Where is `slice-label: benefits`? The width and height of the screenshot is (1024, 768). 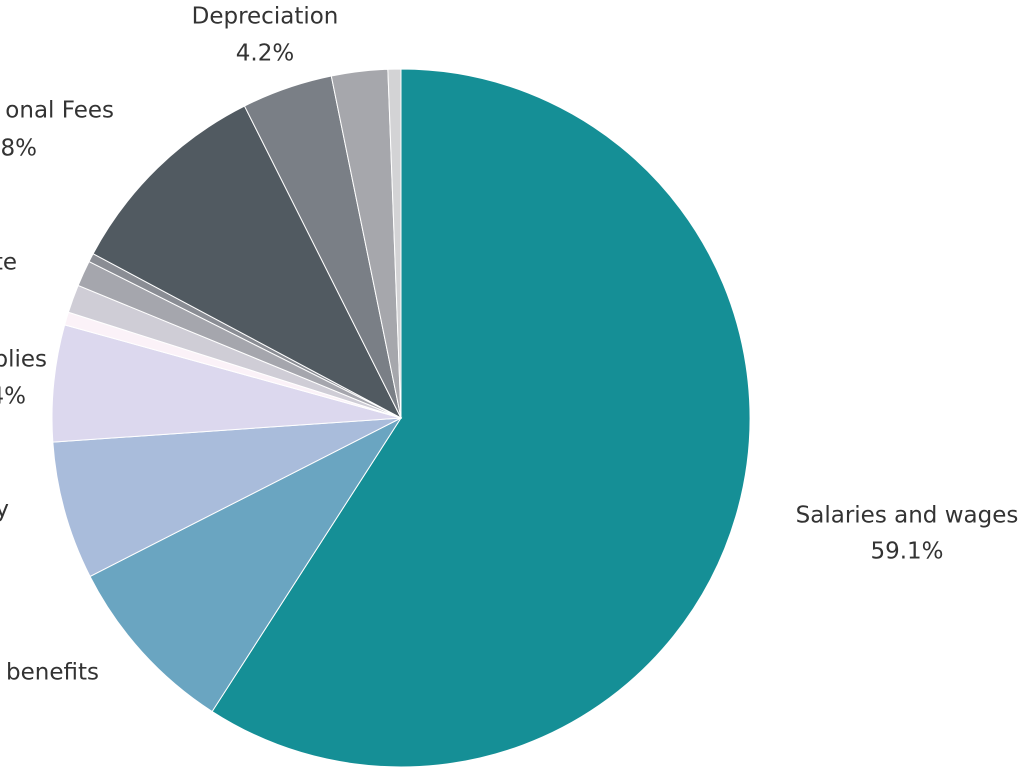 slice-label: benefits is located at coordinates (52, 673).